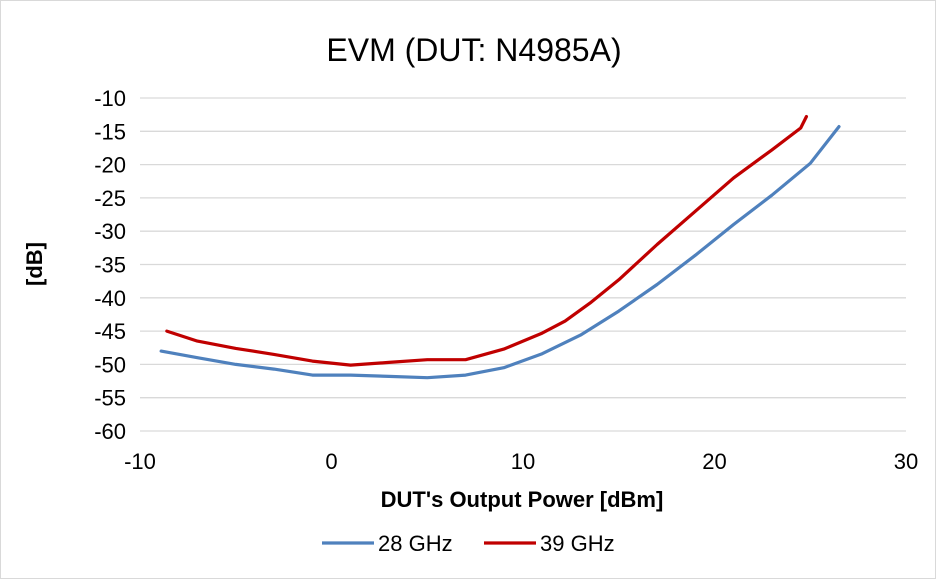  I want to click on x-axis-ticks: -10 0 10 20 30, so click(521, 461).